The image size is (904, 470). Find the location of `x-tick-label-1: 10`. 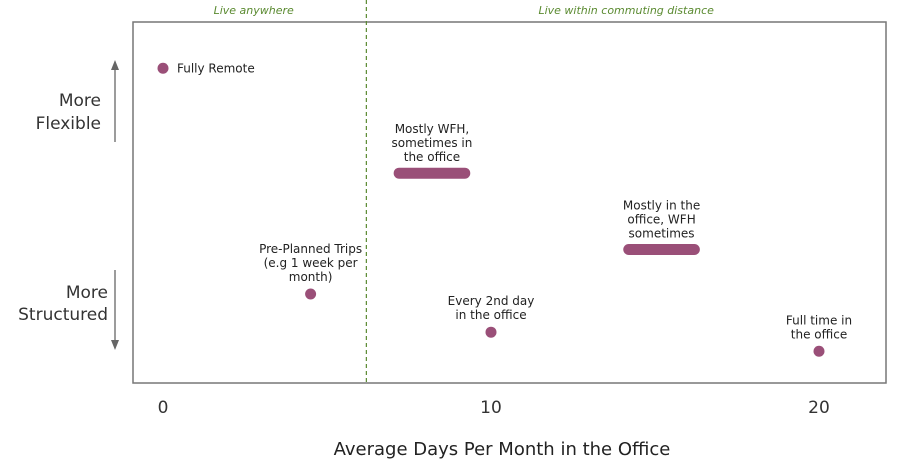

x-tick-label-1: 10 is located at coordinates (491, 408).